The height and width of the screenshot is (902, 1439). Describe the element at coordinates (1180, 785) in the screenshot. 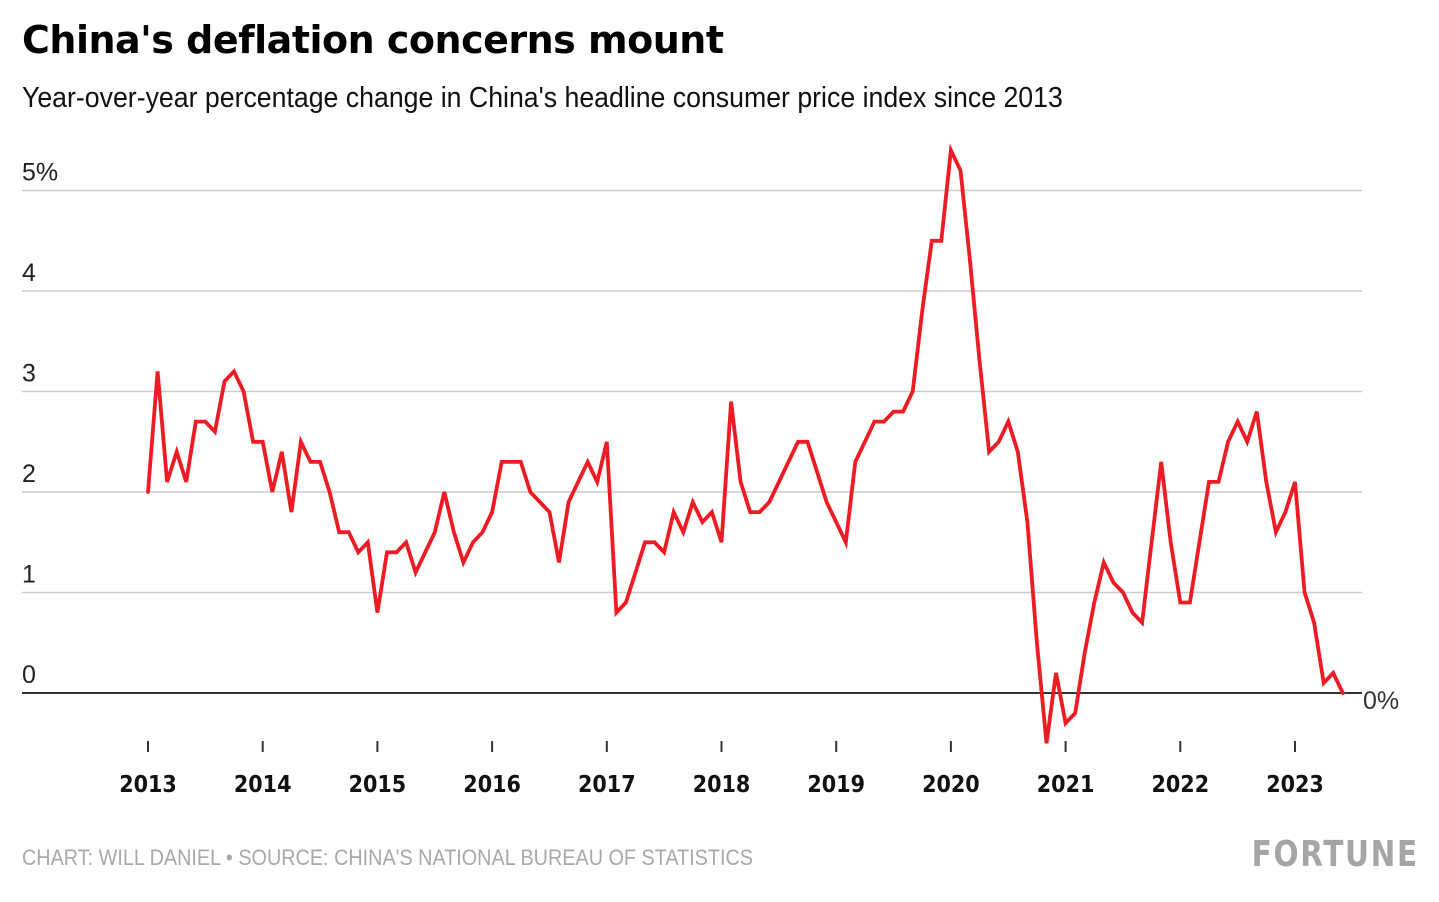

I see `x-tick-label: 2022` at that location.